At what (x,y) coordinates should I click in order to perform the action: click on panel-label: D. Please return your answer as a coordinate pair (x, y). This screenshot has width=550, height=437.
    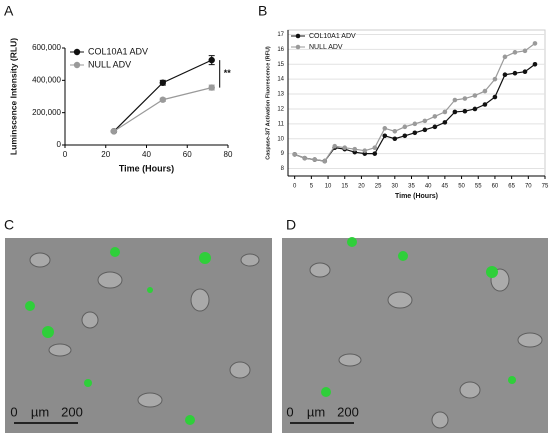
    Looking at the image, I should click on (291, 225).